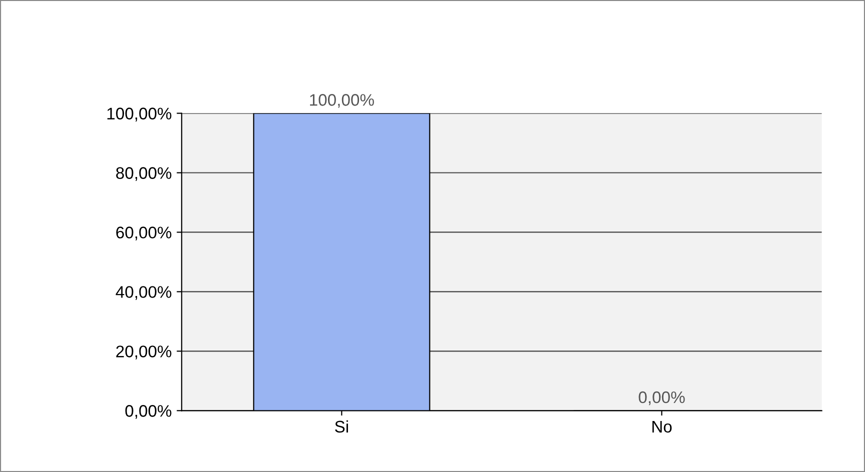  What do you see at coordinates (144, 174) in the screenshot?
I see `y-tick-label: 80,00%` at bounding box center [144, 174].